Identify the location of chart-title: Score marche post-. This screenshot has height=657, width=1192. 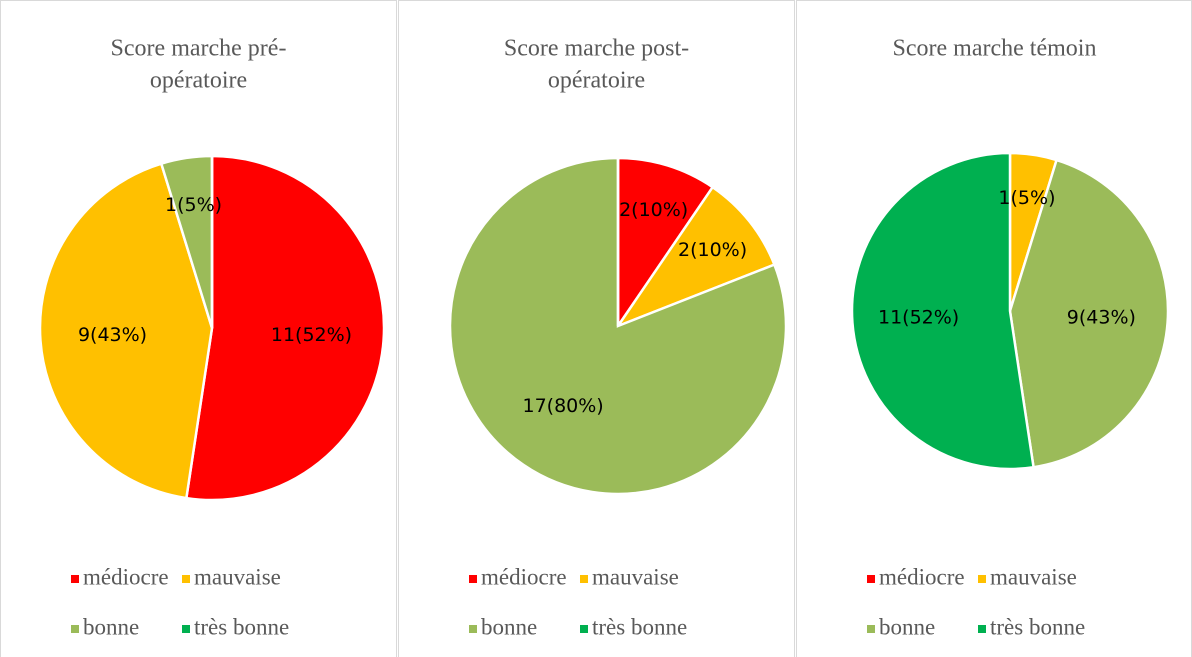
(596, 49).